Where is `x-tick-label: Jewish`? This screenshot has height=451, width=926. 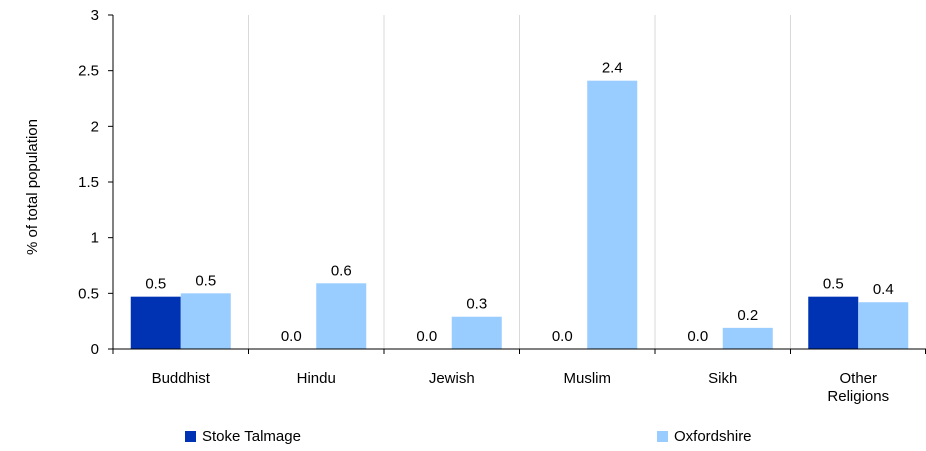 x-tick-label: Jewish is located at coordinates (452, 378).